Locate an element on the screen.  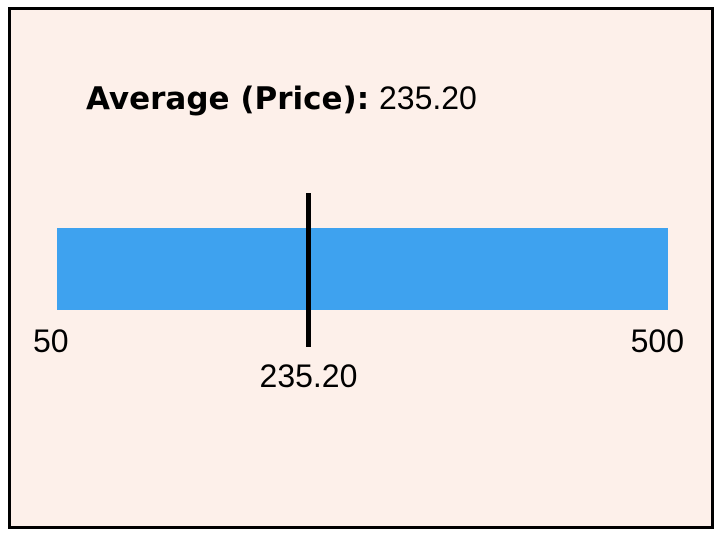
range-bar is located at coordinates (362, 269).